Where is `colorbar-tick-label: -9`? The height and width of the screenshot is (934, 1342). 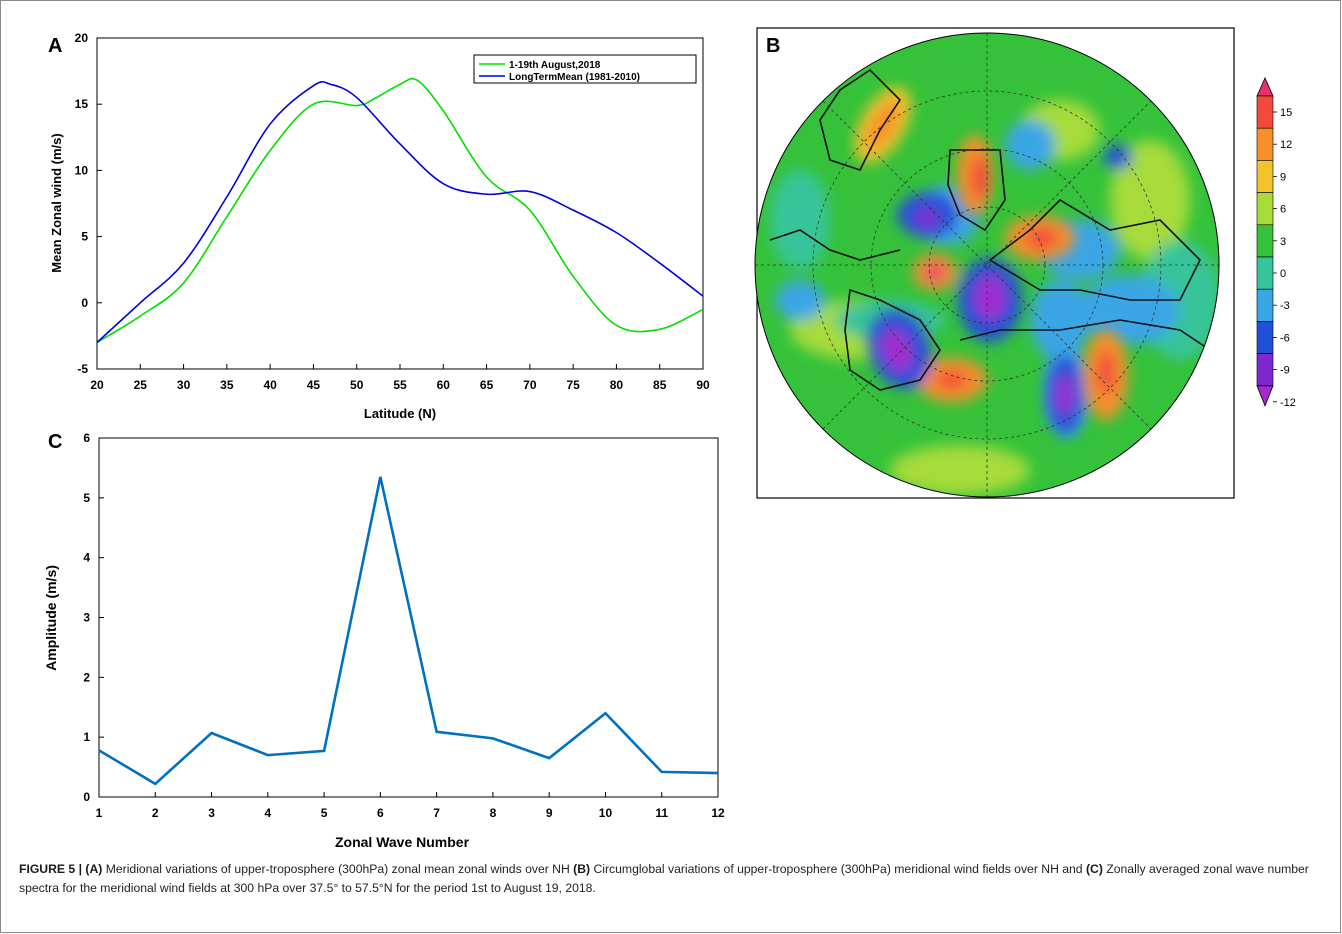
colorbar-tick-label: -9 is located at coordinates (1285, 371).